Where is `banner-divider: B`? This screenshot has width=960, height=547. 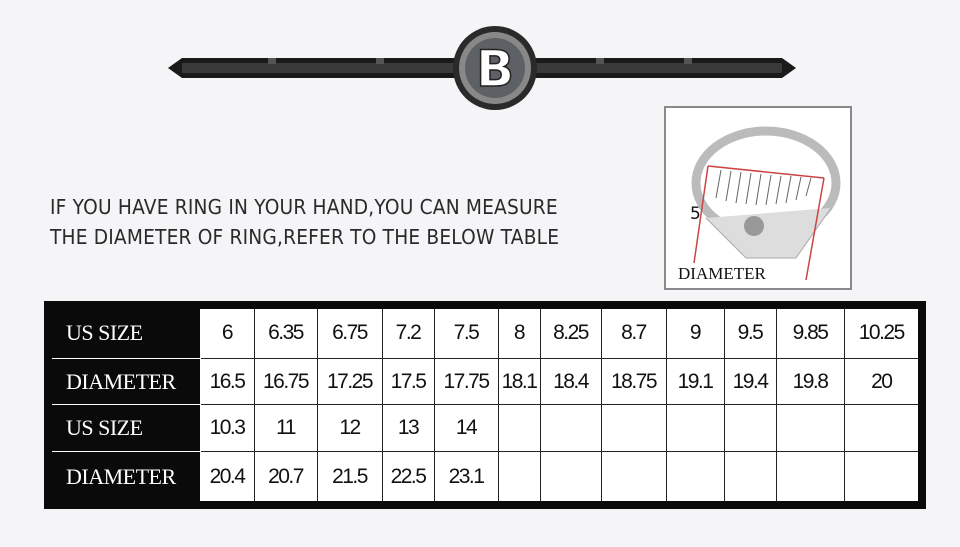
banner-divider: B is located at coordinates (482, 68).